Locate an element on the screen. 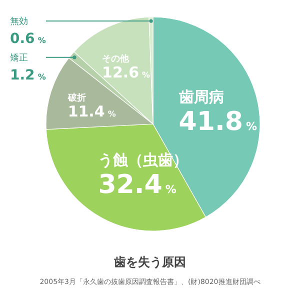  slice-label: 歯周病 is located at coordinates (201, 97).